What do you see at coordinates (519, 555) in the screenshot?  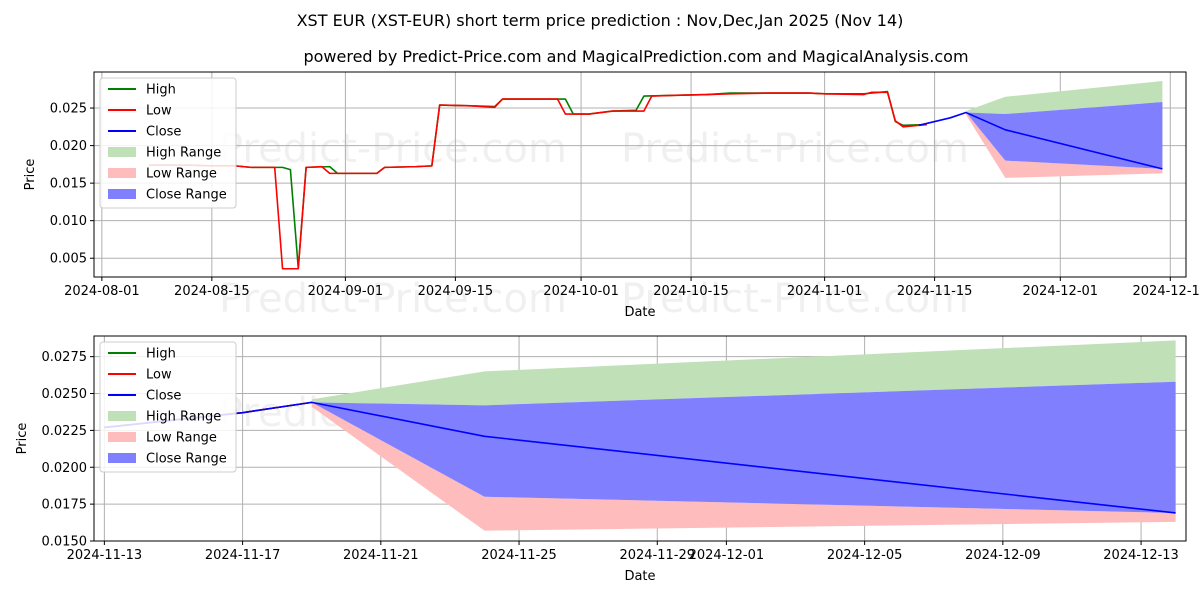 I see `x-tick-label: 2024-11-25` at bounding box center [519, 555].